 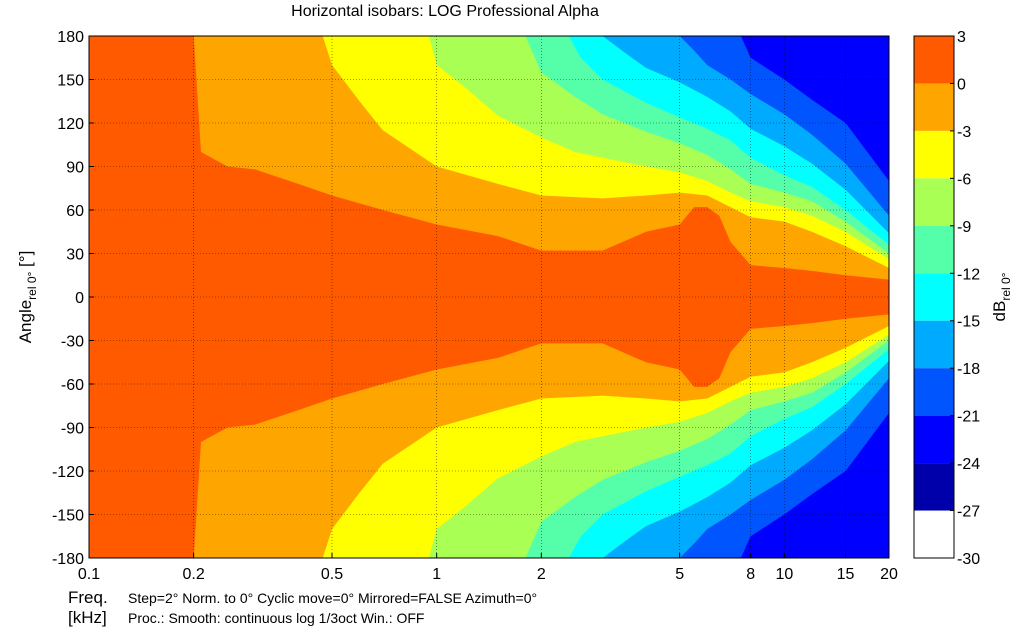 What do you see at coordinates (70, 124) in the screenshot?
I see `y-tick-label: 120` at bounding box center [70, 124].